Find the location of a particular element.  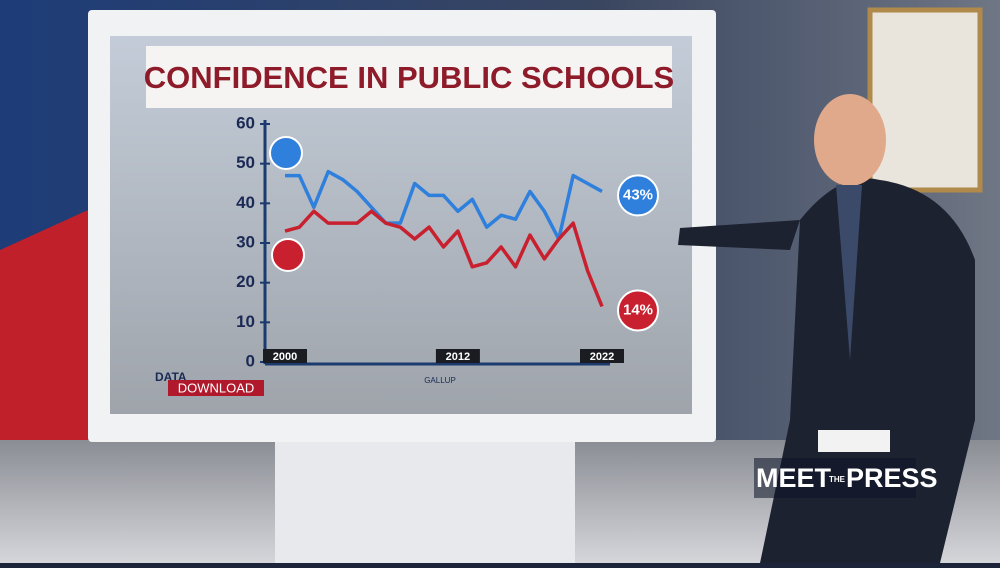

democrat-icon is located at coordinates (286, 153).